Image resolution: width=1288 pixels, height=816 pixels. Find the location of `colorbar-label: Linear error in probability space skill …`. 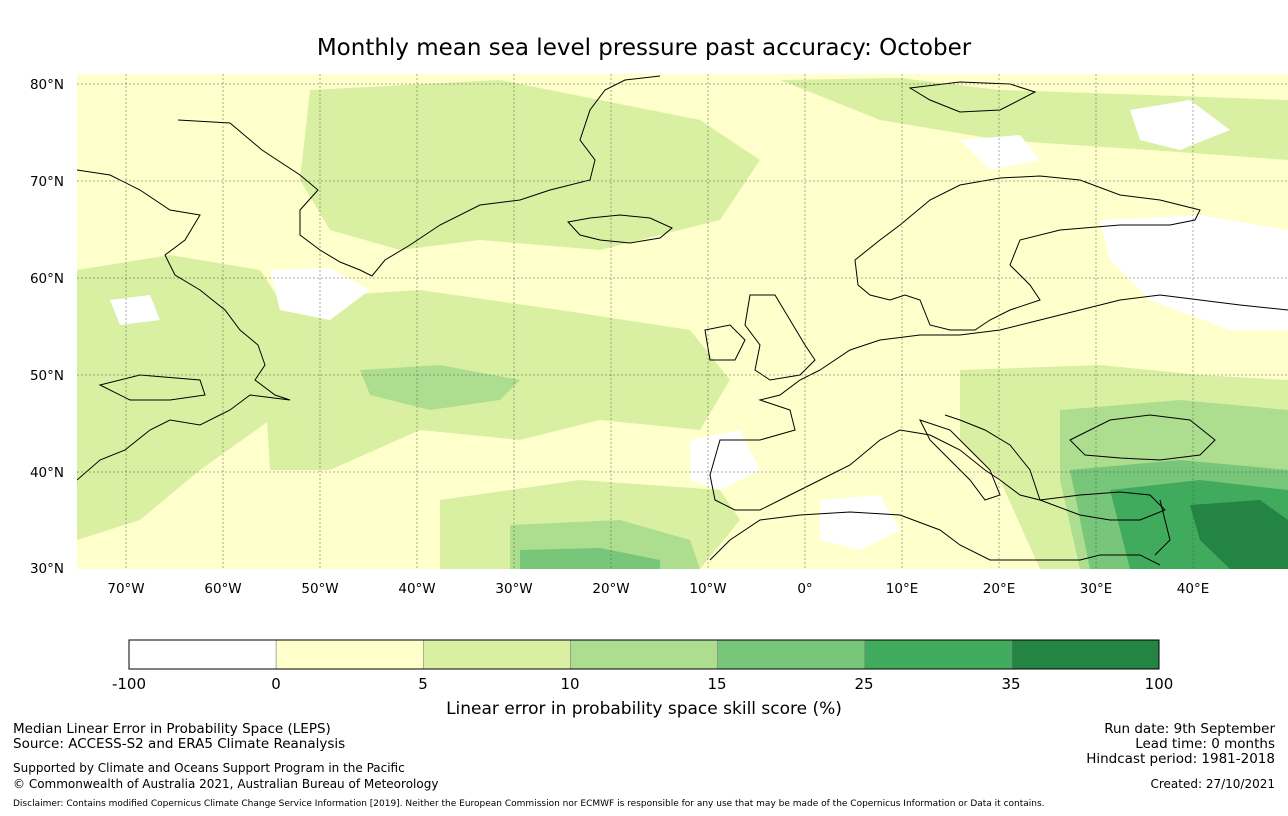

colorbar-label: Linear error in probability space skill … is located at coordinates (644, 709).